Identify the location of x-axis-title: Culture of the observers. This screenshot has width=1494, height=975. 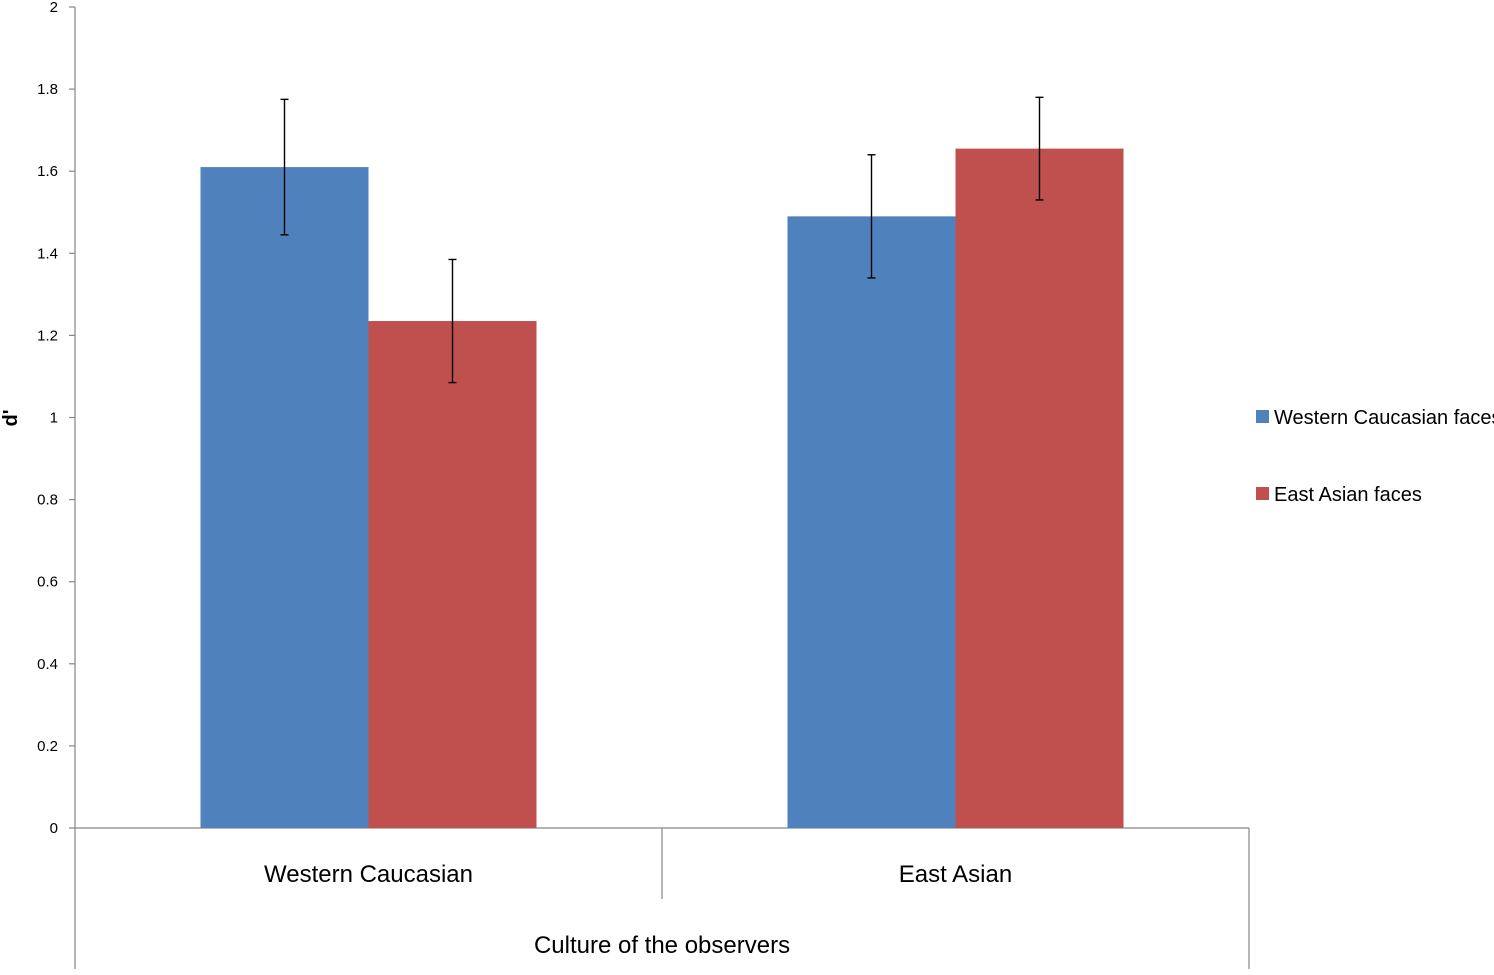
(662, 945).